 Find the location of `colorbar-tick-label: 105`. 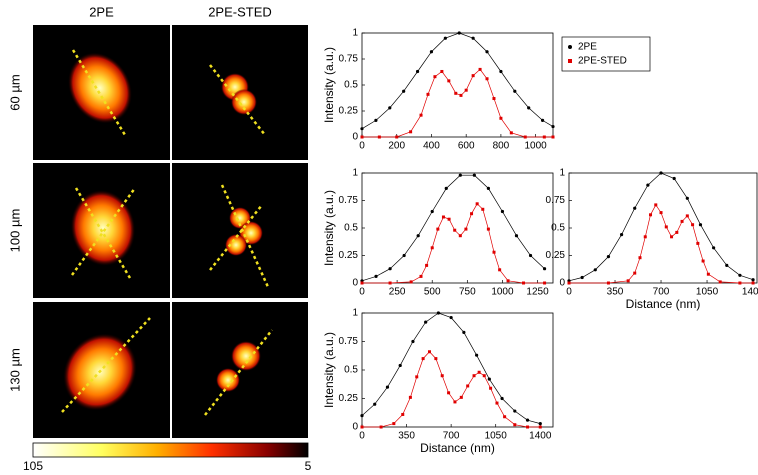

colorbar-tick-label: 105 is located at coordinates (33, 466).